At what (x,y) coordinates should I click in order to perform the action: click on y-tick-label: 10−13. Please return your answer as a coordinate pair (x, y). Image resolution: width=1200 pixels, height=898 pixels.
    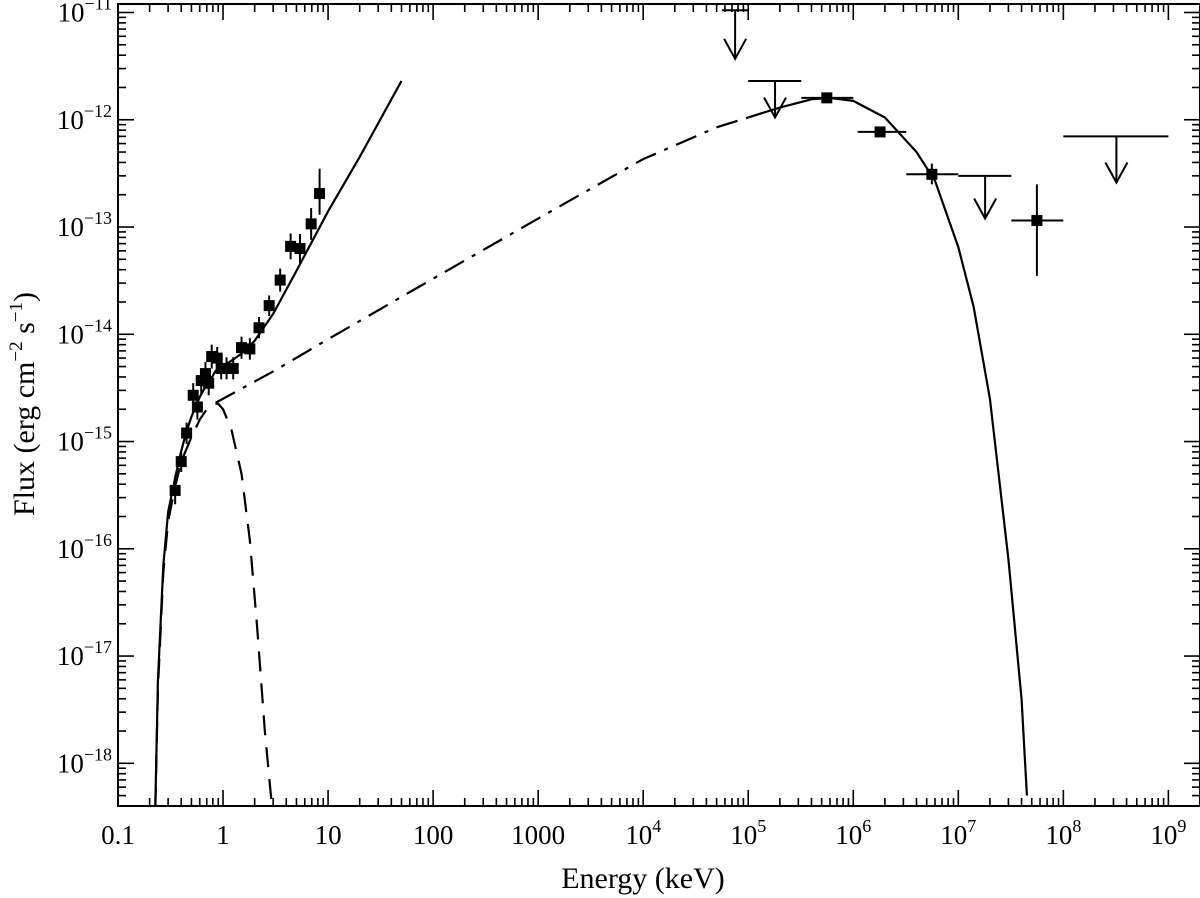
    Looking at the image, I should click on (84, 225).